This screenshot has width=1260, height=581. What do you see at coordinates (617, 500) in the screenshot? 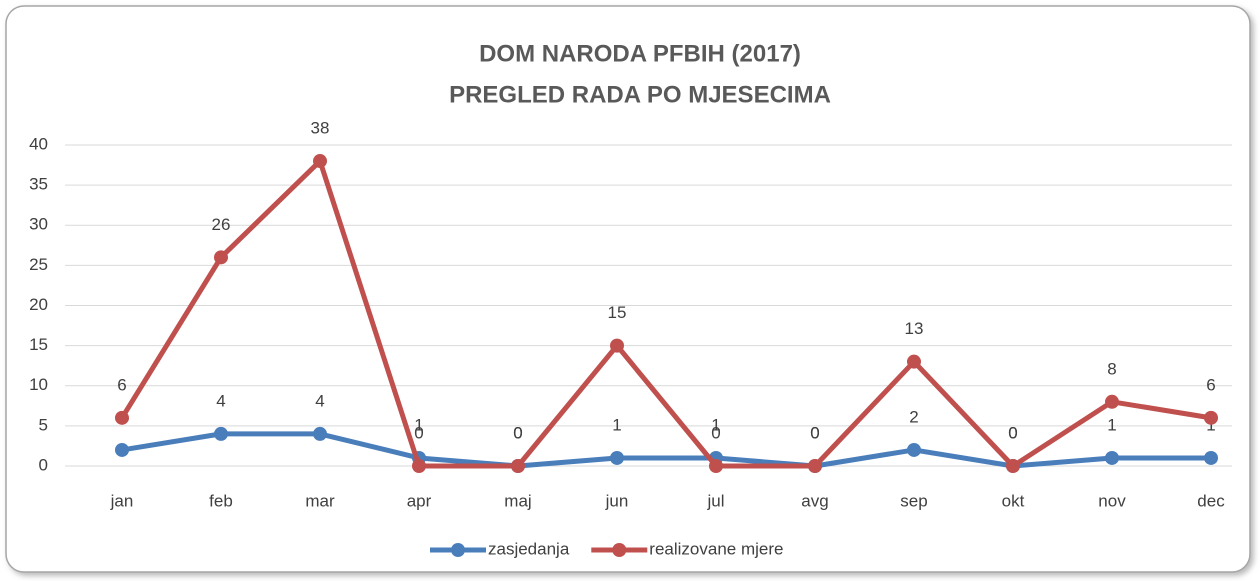
I see `x-tick-label: jun` at bounding box center [617, 500].